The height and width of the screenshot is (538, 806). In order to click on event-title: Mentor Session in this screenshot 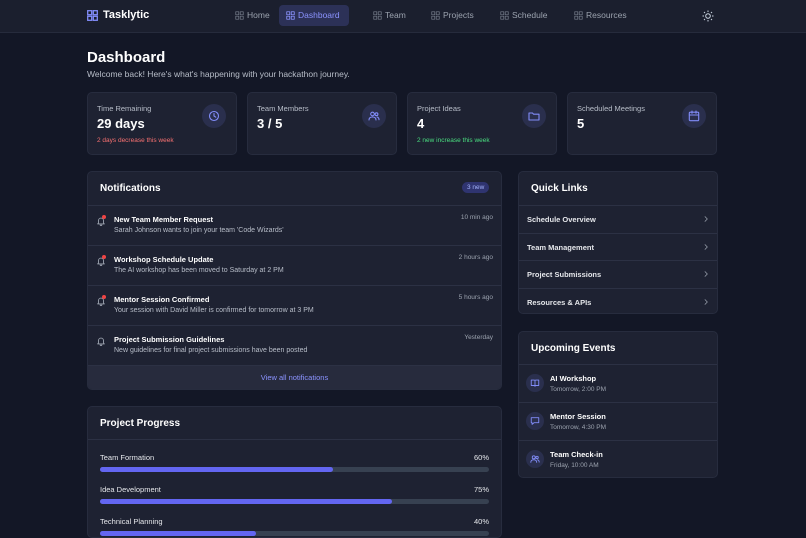, I will do `click(578, 416)`.